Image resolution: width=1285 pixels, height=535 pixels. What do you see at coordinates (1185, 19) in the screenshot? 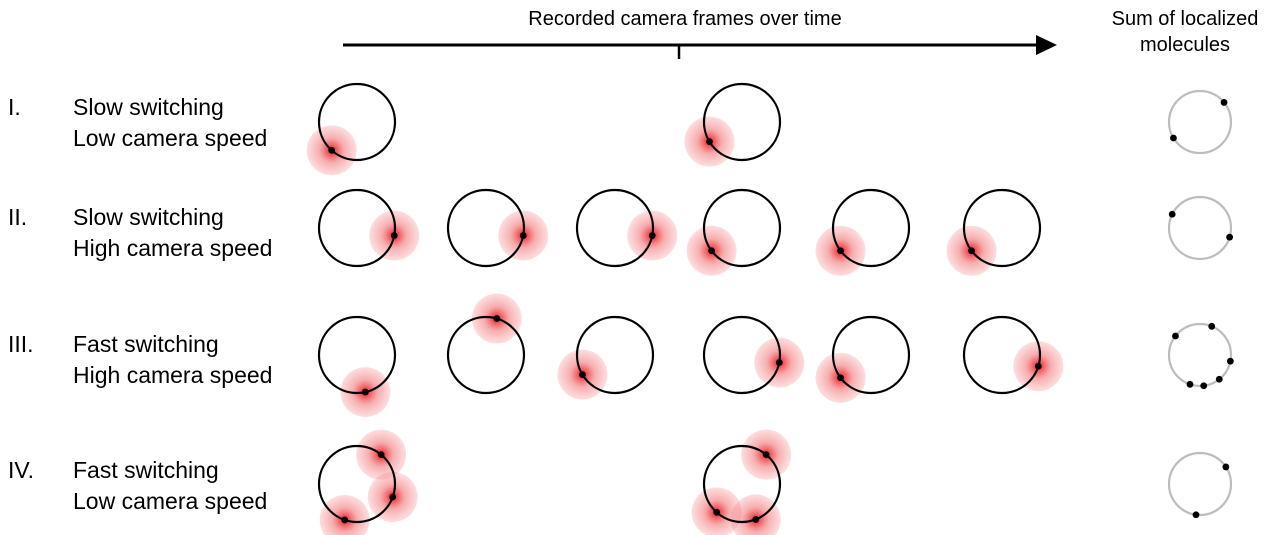
I see `sum-label-line1: Sum of localized` at bounding box center [1185, 19].